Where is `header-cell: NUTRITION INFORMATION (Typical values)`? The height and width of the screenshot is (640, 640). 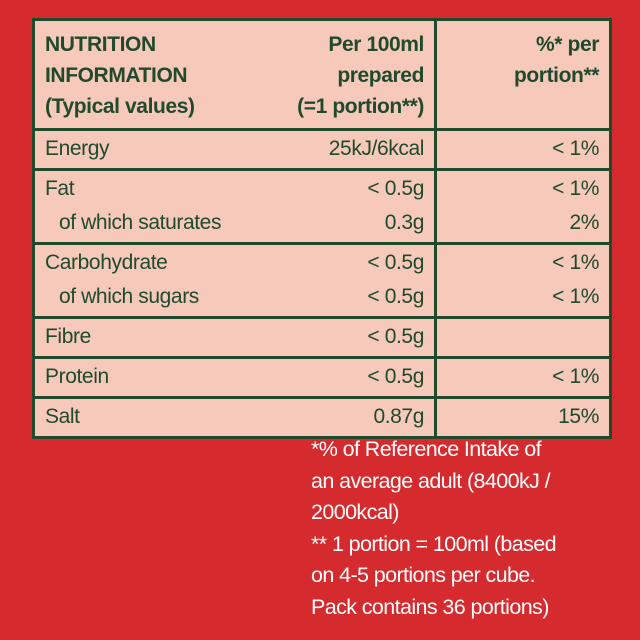 header-cell: NUTRITION INFORMATION (Typical values) is located at coordinates (143, 74).